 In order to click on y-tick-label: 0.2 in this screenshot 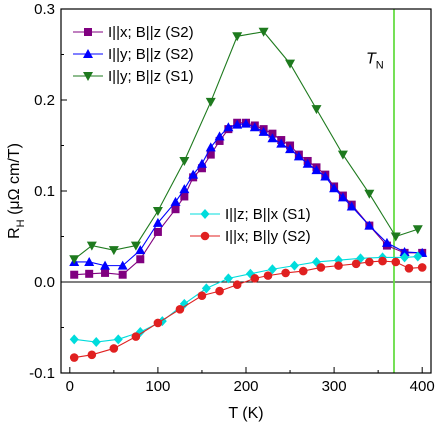, I will do `click(44, 100)`.